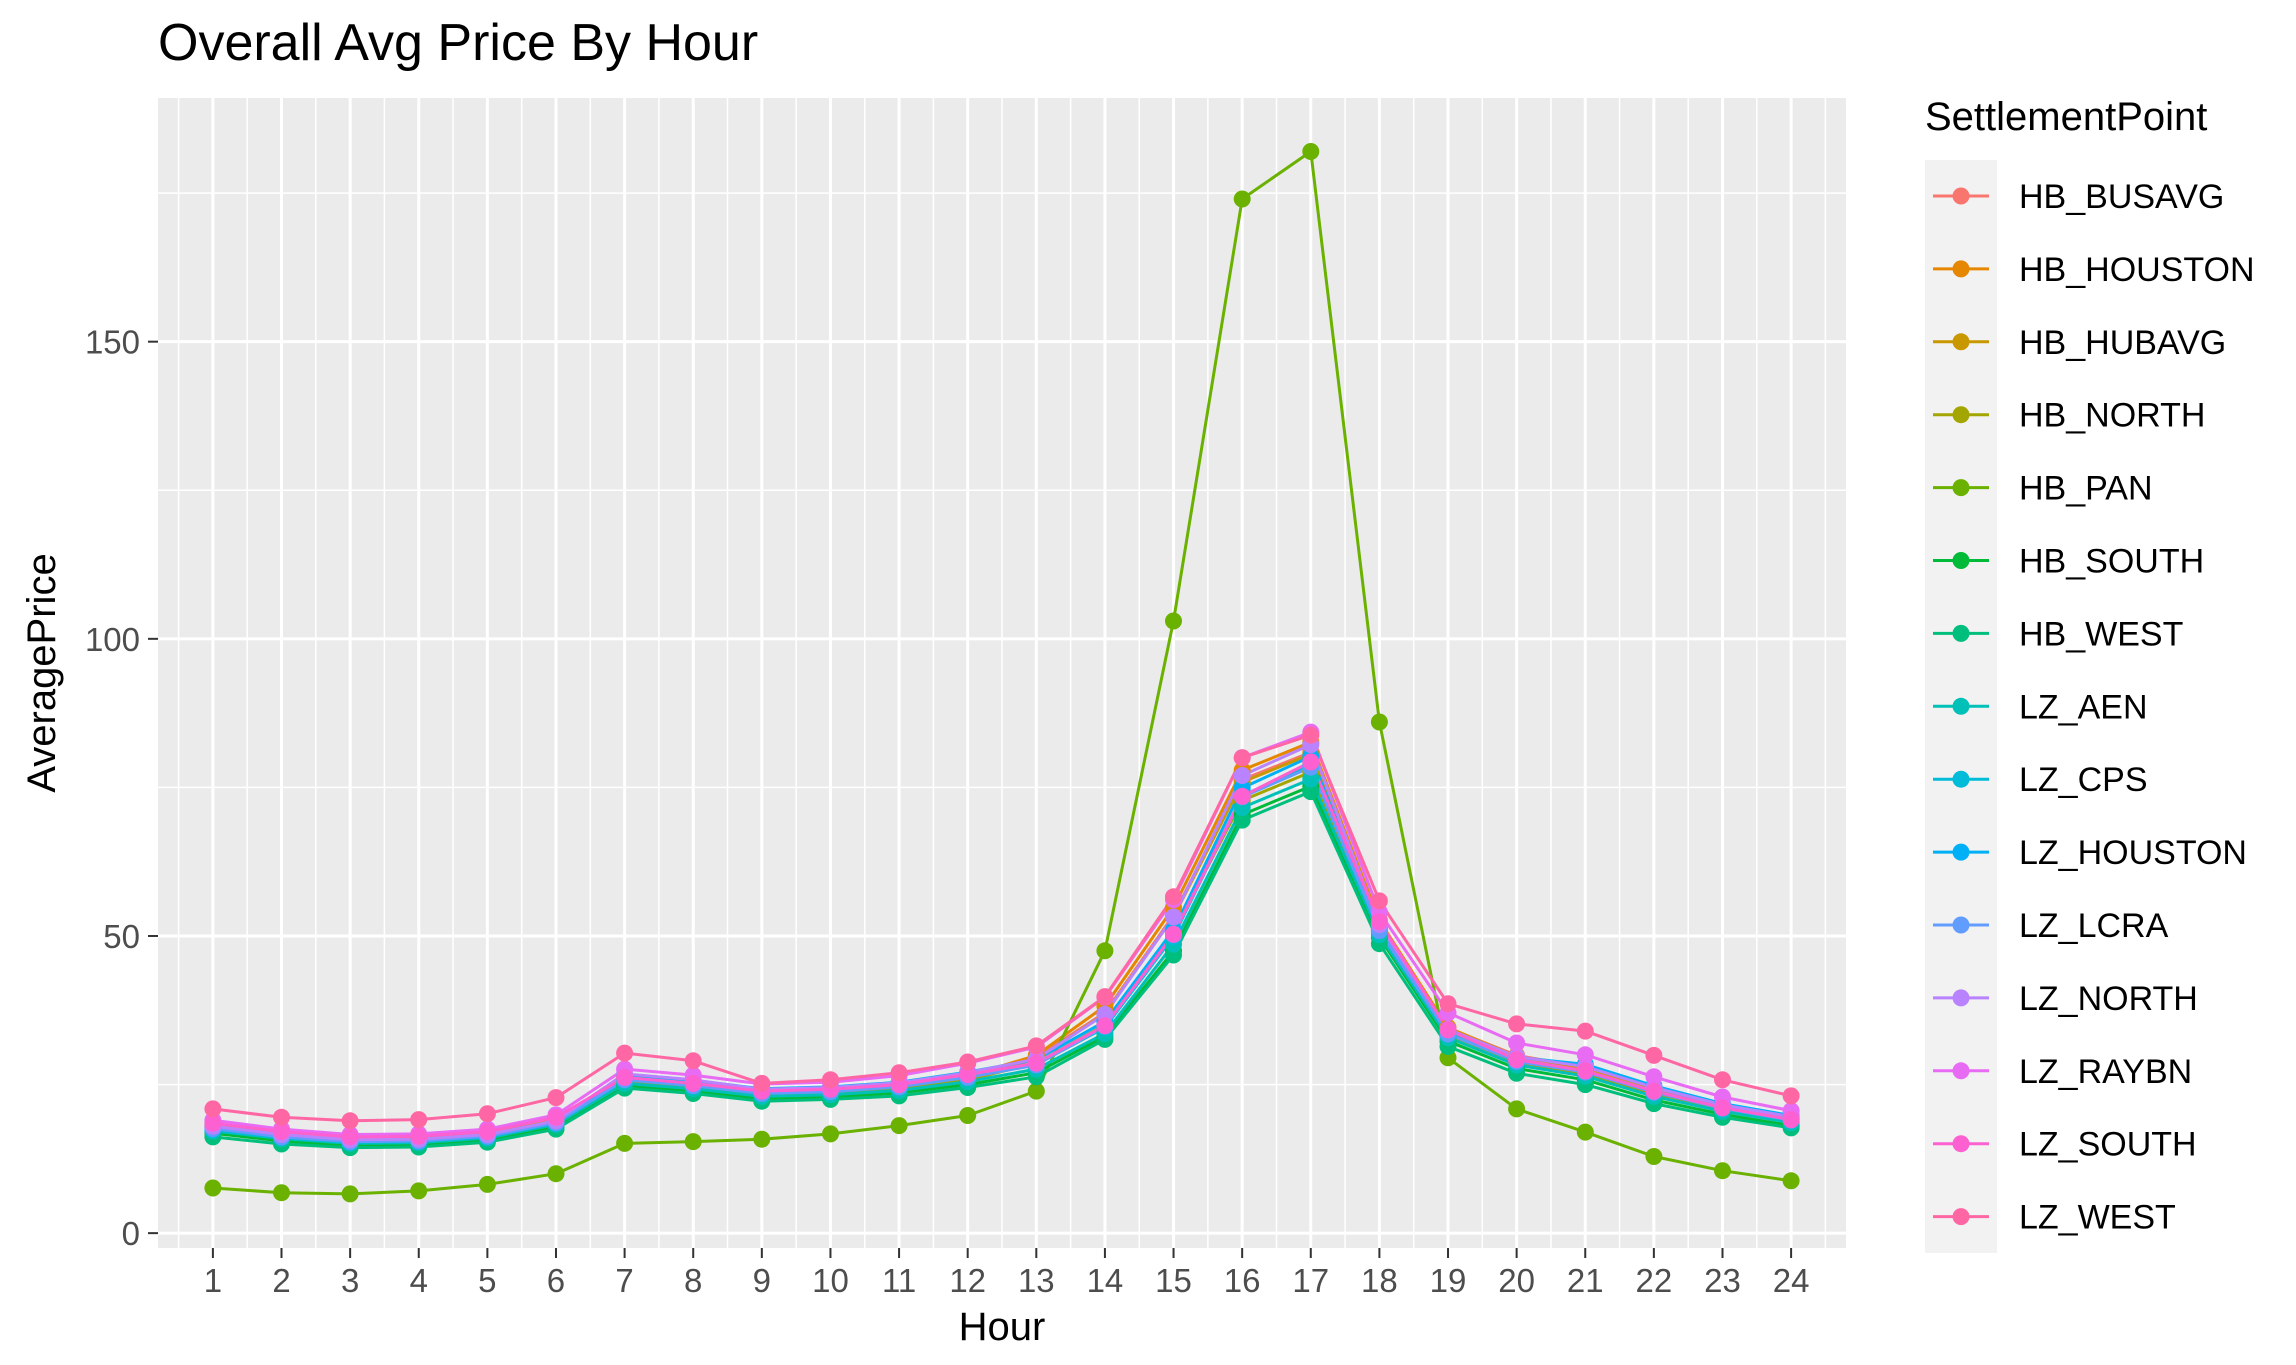 The width and height of the screenshot is (2296, 1365). I want to click on legend-item: LZ_LCRA, so click(2051, 926).